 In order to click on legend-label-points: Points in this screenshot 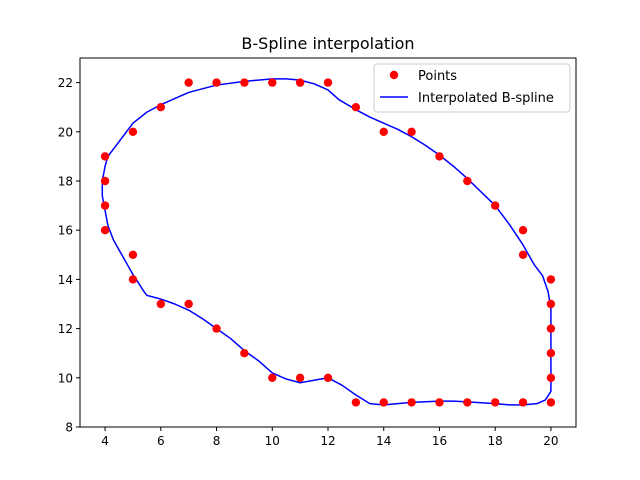, I will do `click(437, 76)`.